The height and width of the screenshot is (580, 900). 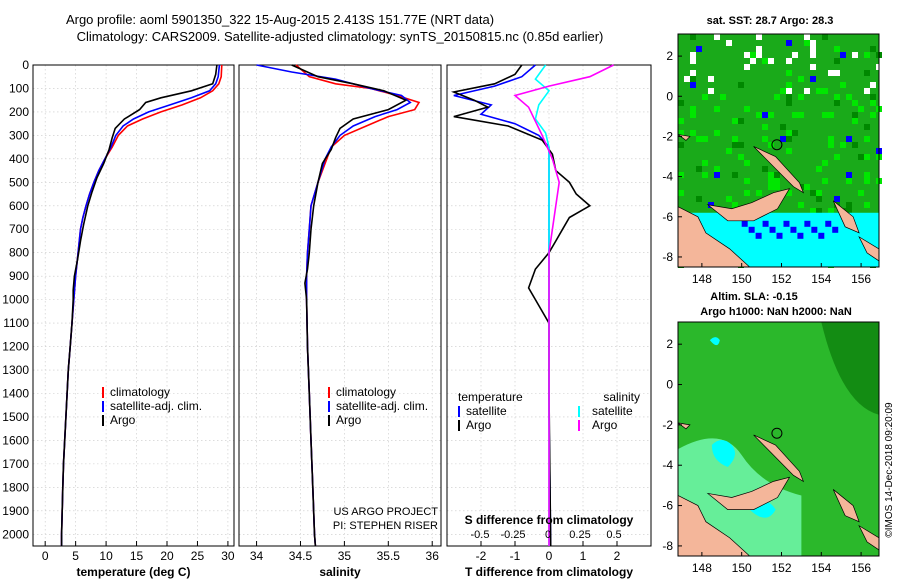 What do you see at coordinates (480, 535) in the screenshot?
I see `x-tick-label-top: -0.5` at bounding box center [480, 535].